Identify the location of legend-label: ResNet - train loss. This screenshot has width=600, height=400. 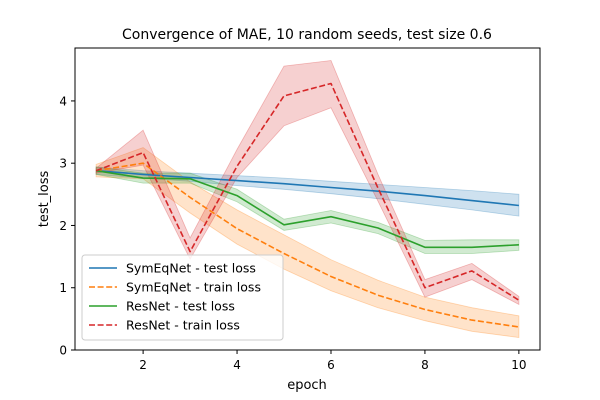
(183, 325).